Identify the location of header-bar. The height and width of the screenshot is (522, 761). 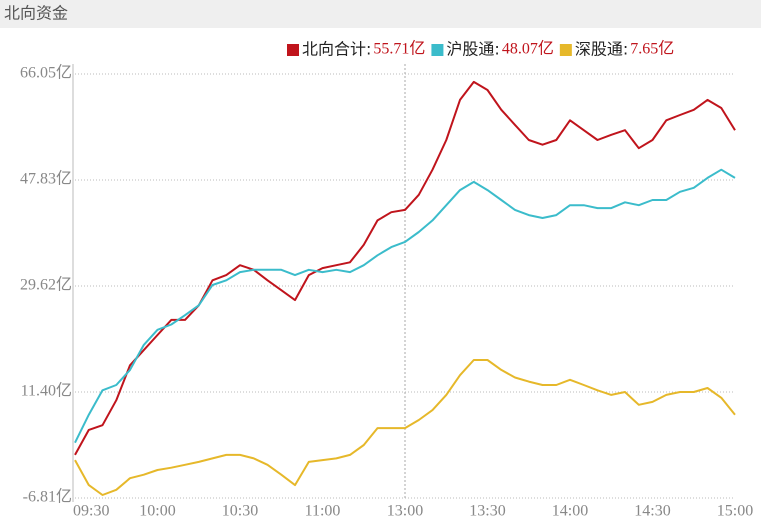
(380, 14).